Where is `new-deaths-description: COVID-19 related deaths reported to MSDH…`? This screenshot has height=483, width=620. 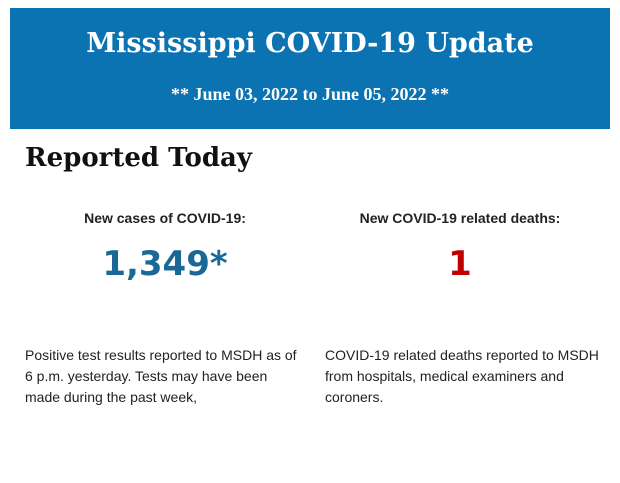
new-deaths-description: COVID-19 related deaths reported to MSDH… is located at coordinates (462, 376).